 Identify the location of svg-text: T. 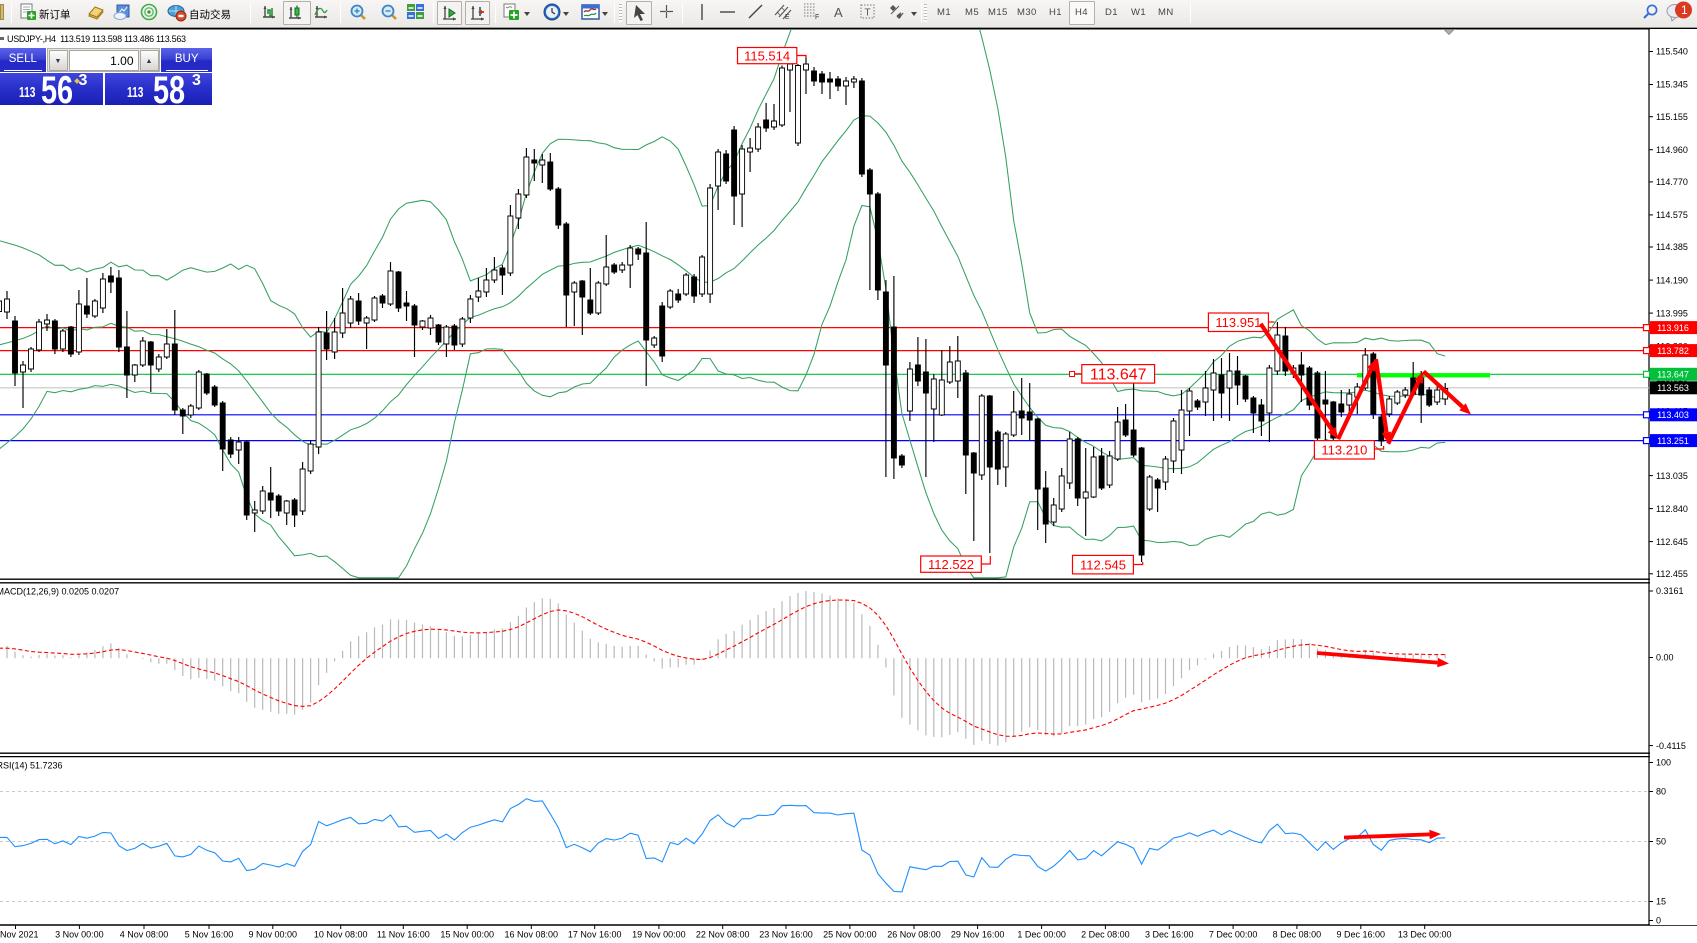
(868, 13).